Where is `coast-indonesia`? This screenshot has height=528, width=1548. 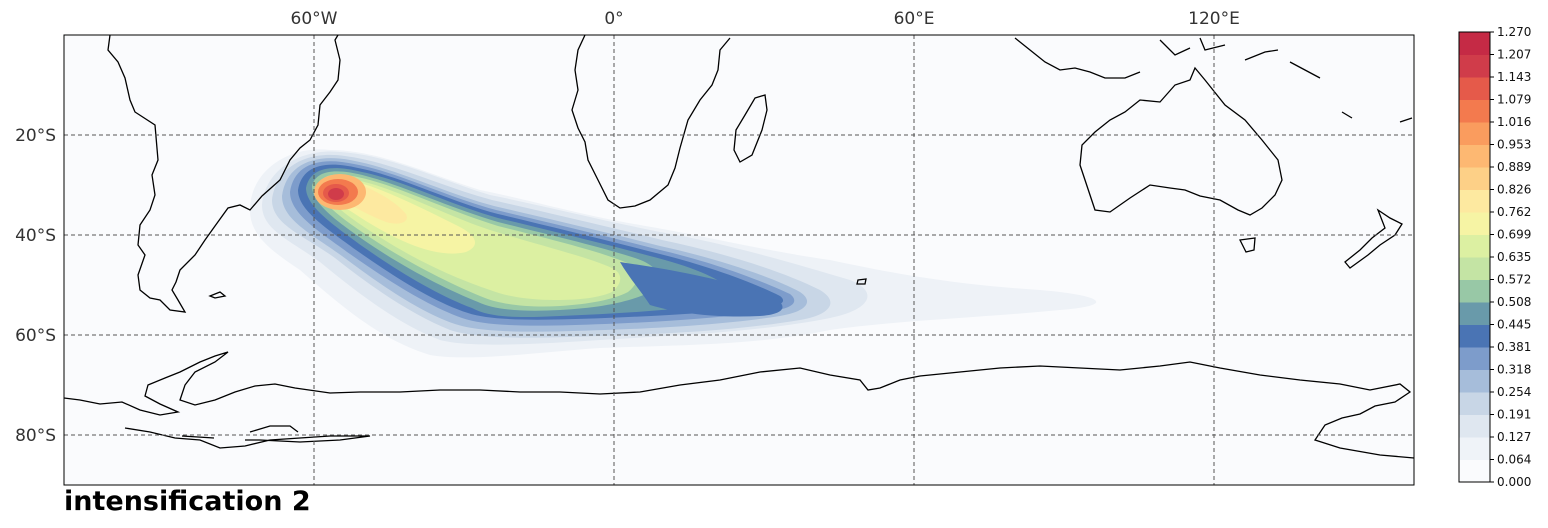
coast-indonesia is located at coordinates (1213, 80).